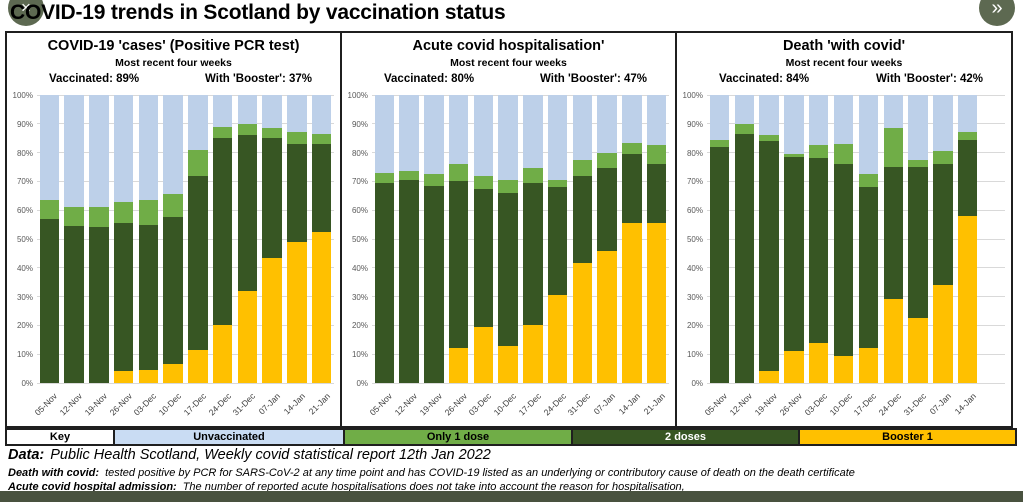 This screenshot has width=1023, height=502. I want to click on next-button: », so click(997, 13).